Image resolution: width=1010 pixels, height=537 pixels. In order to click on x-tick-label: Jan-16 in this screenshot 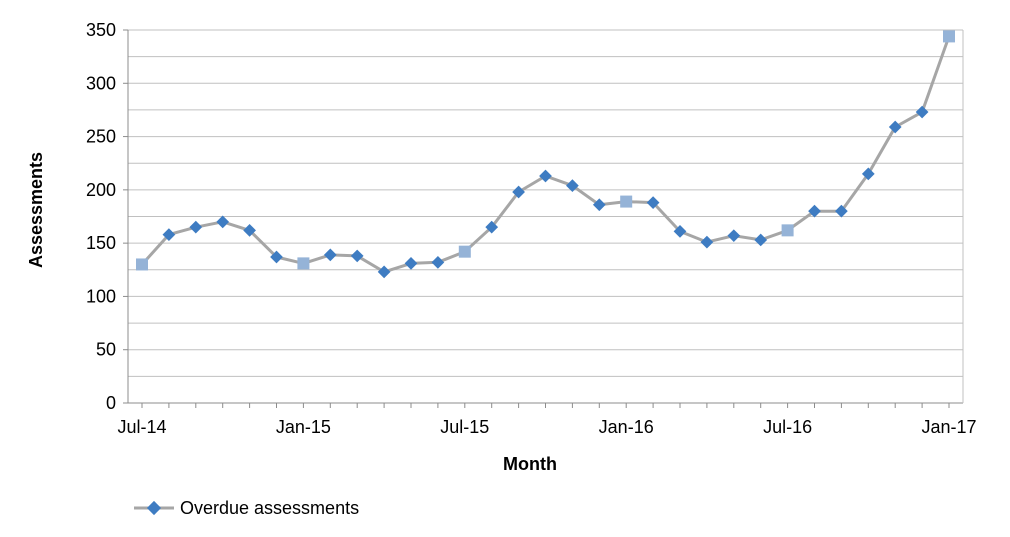, I will do `click(626, 427)`.